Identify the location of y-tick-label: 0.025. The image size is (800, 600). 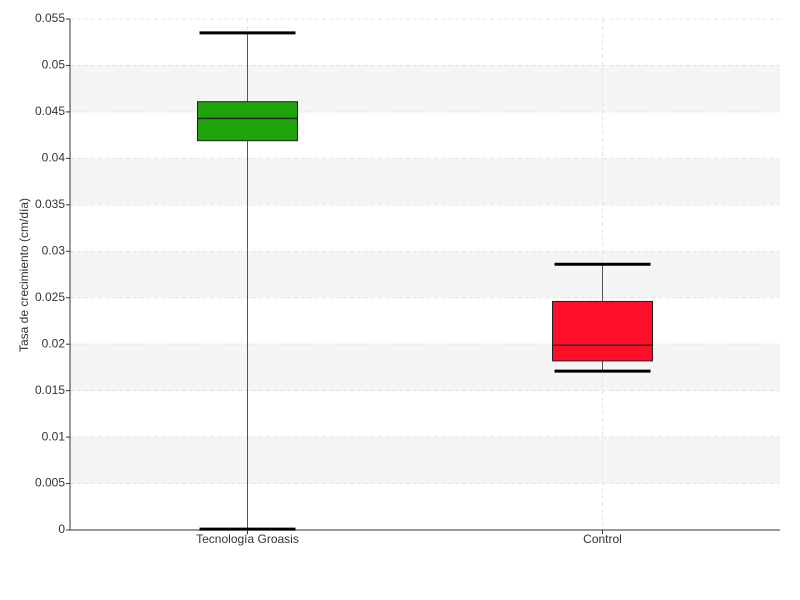
(50, 297).